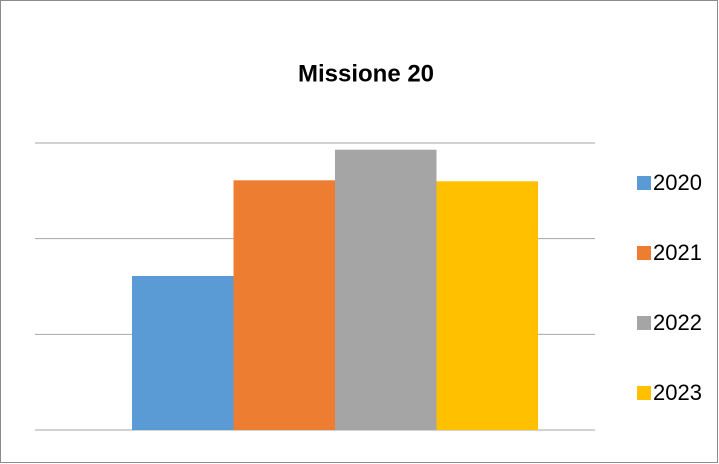 The width and height of the screenshot is (719, 464). What do you see at coordinates (677, 182) in the screenshot?
I see `legend-label: 2020` at bounding box center [677, 182].